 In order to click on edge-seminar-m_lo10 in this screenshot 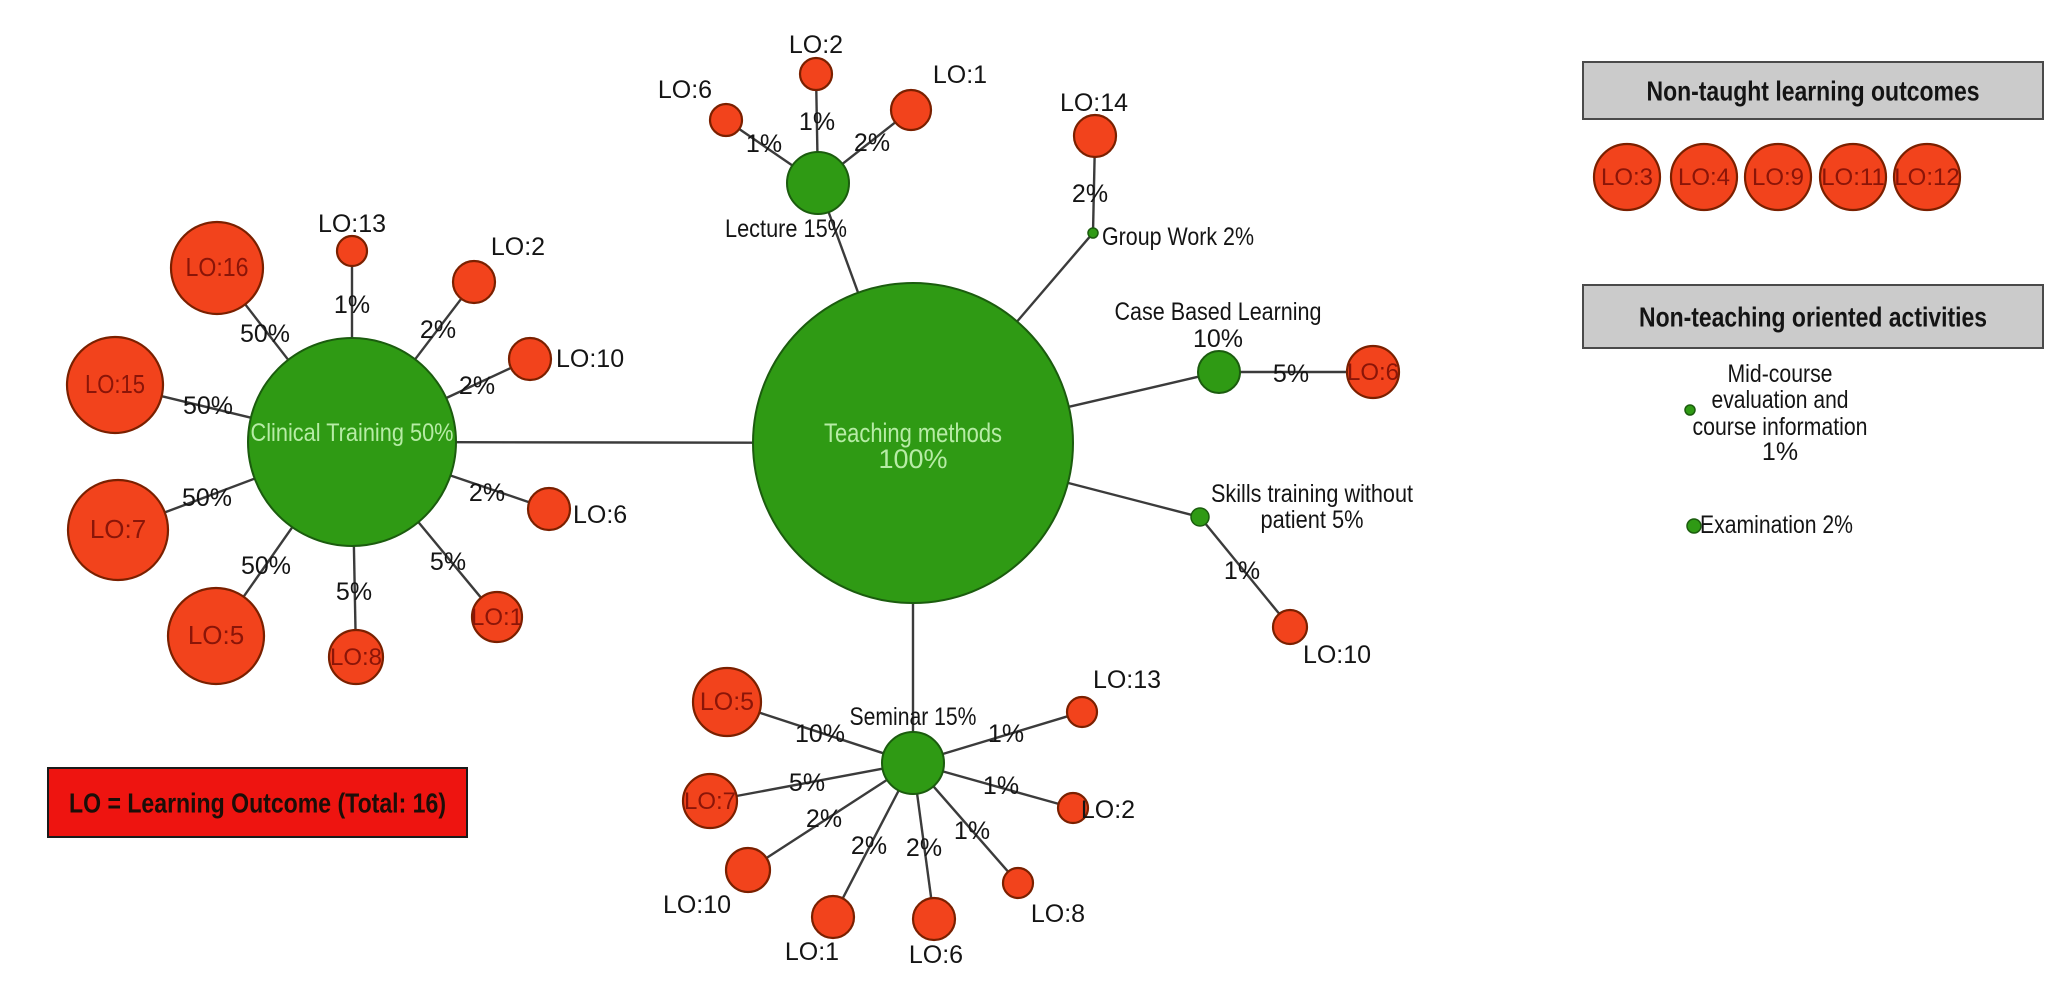, I will do `click(826, 819)`.